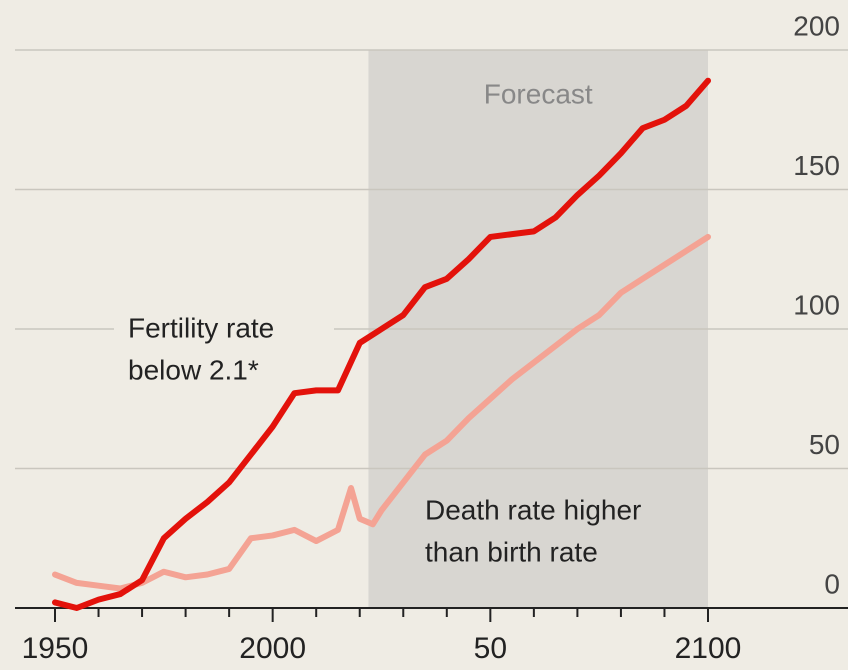 The width and height of the screenshot is (848, 670). What do you see at coordinates (193, 369) in the screenshot?
I see `series-label: below 2.1*` at bounding box center [193, 369].